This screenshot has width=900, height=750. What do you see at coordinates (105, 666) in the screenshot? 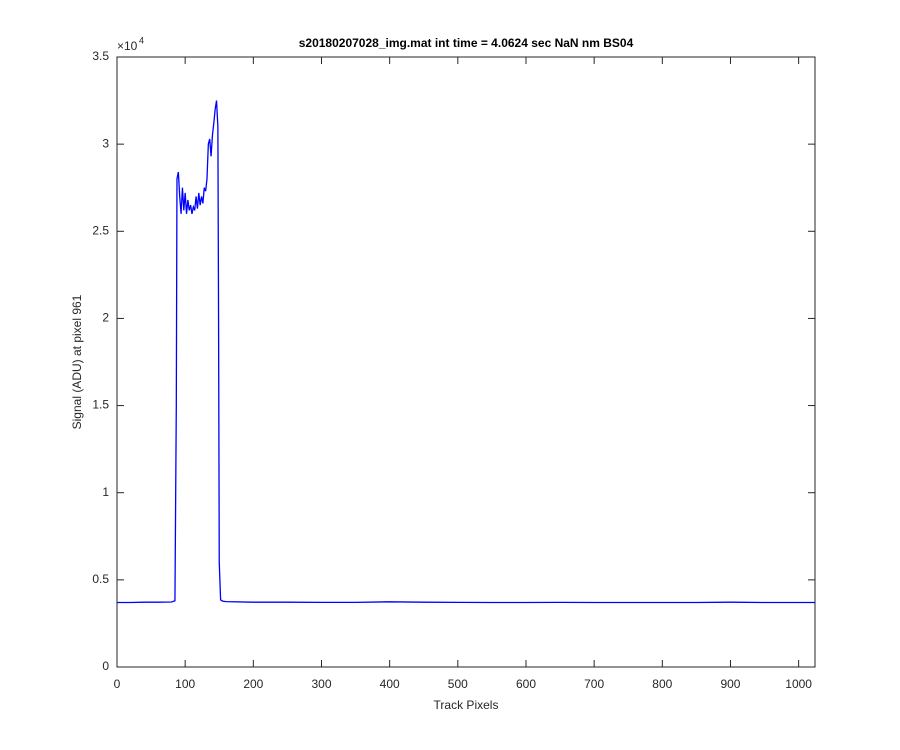
I see `y-tick-label: 0` at bounding box center [105, 666].